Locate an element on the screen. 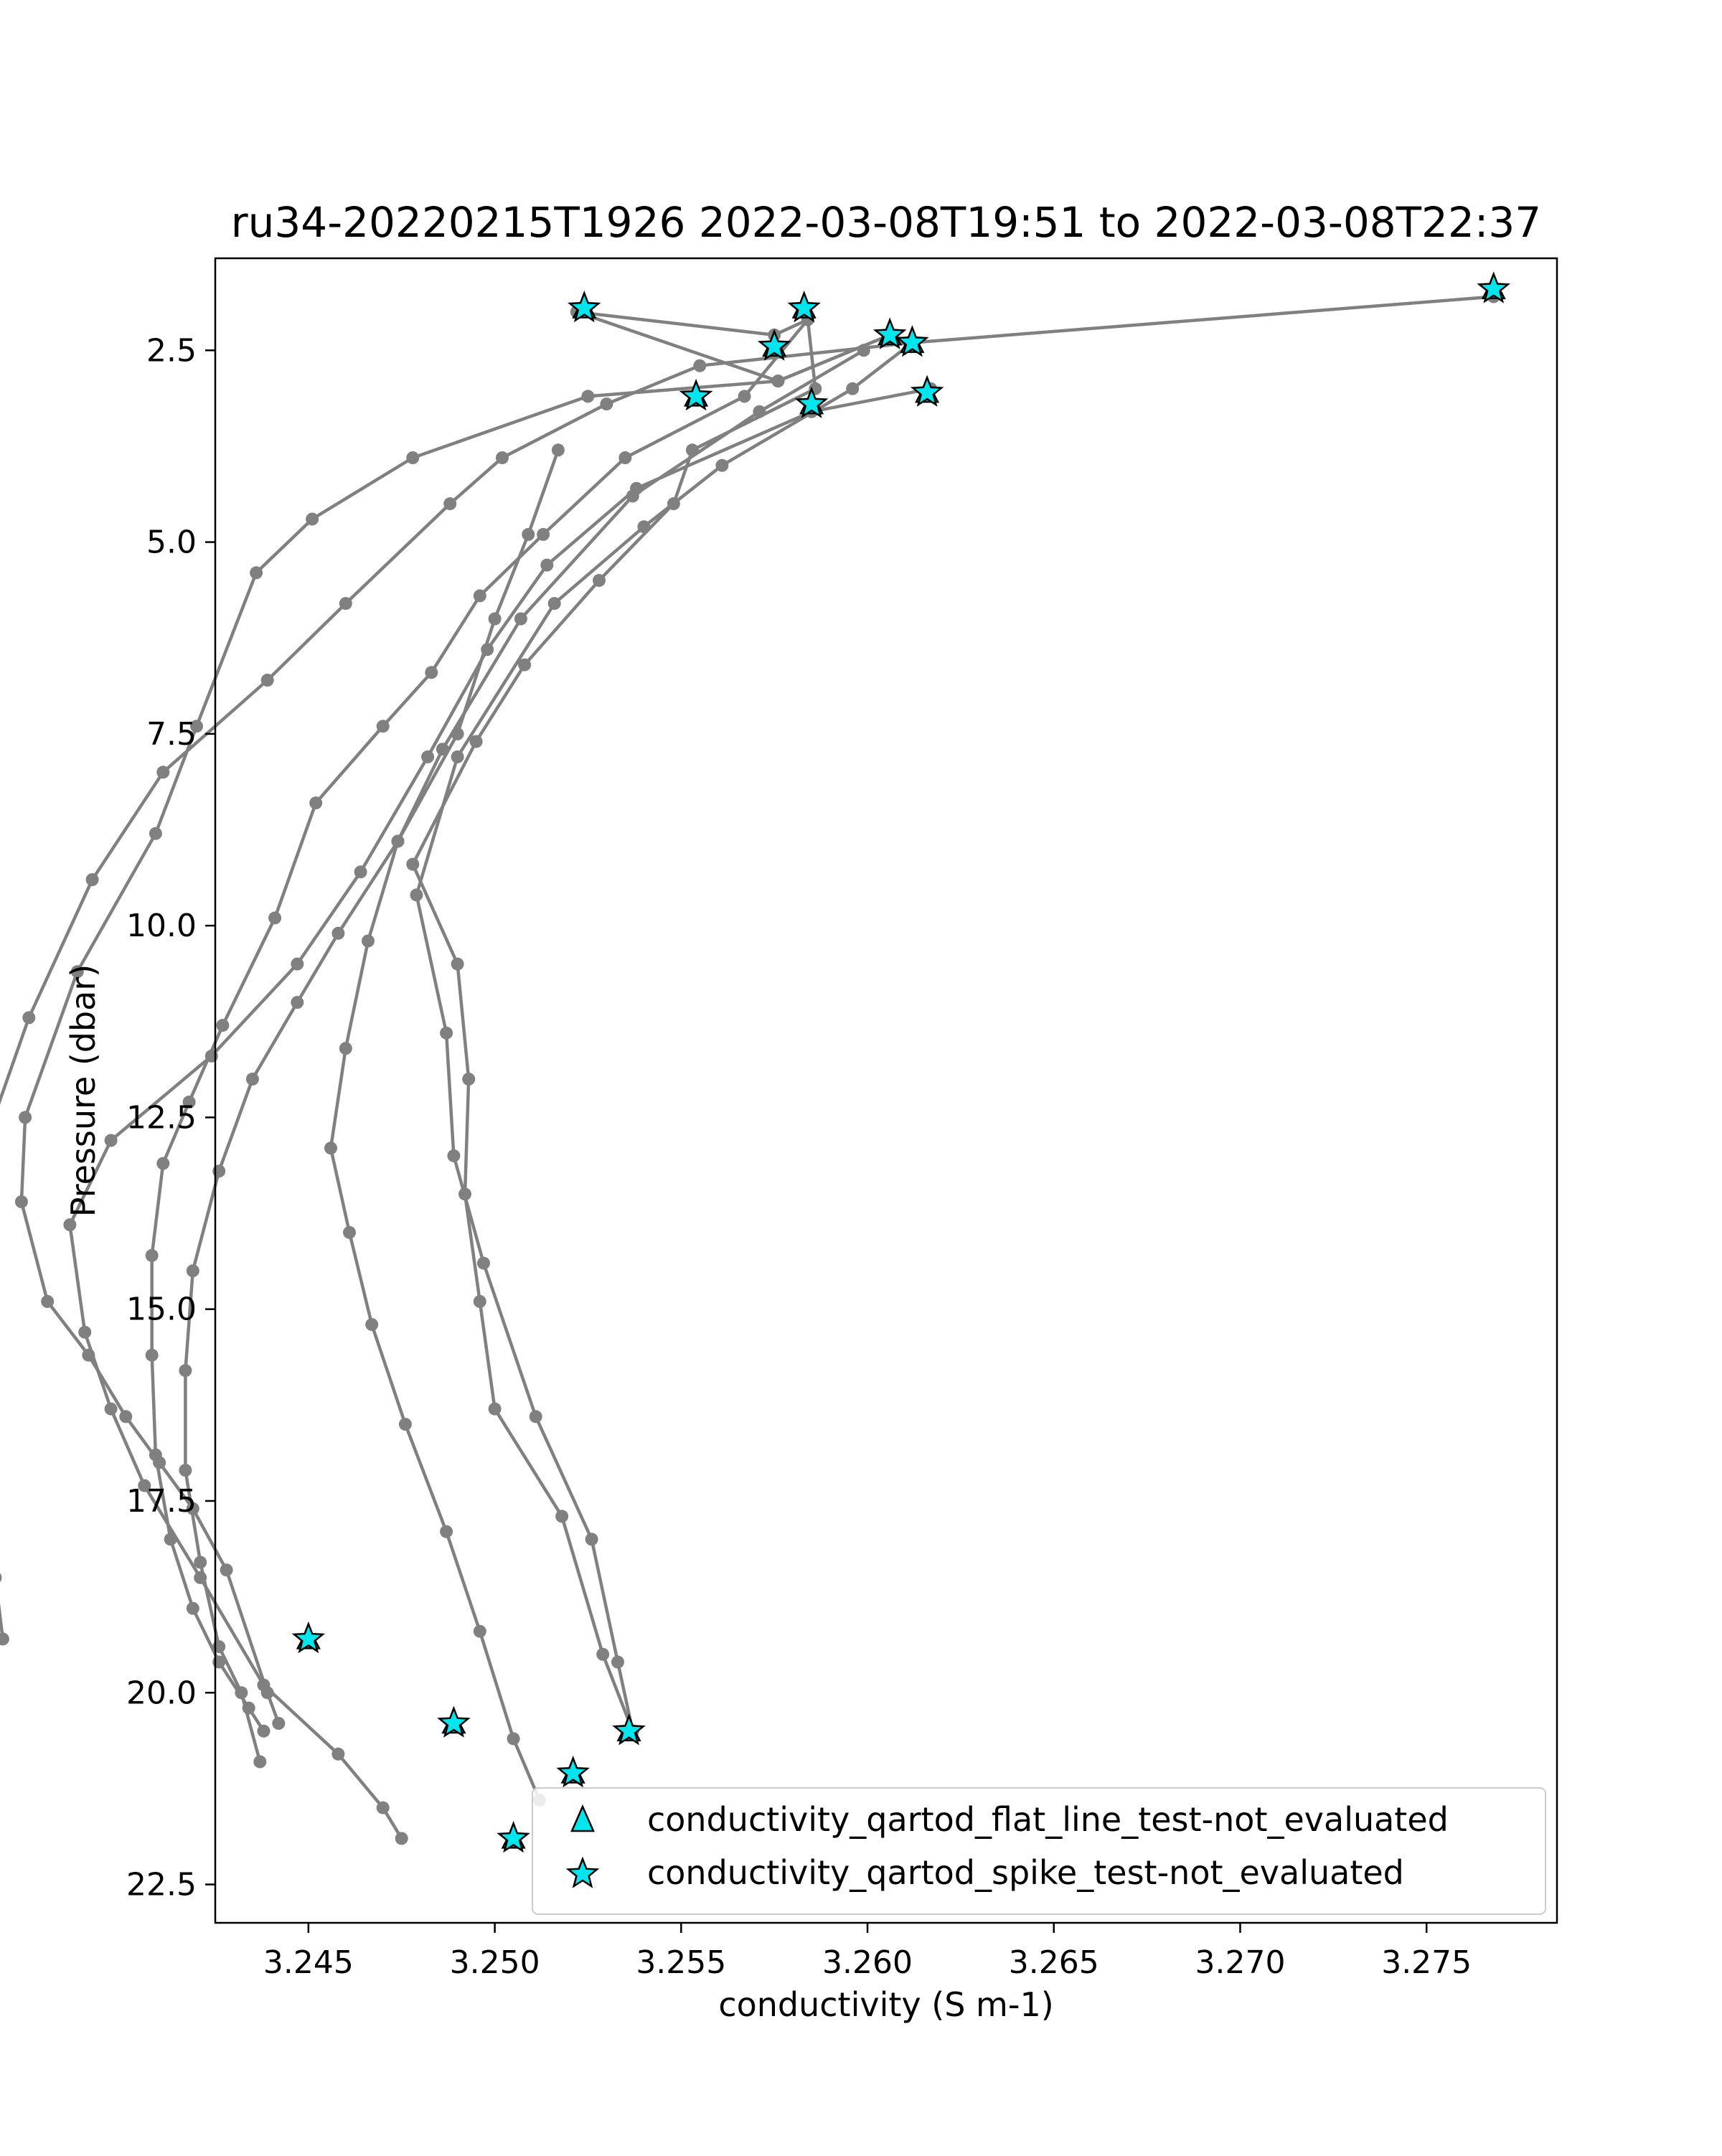 This screenshot has width=1722, height=2156. x-tick-label: 3.245 is located at coordinates (309, 1962).